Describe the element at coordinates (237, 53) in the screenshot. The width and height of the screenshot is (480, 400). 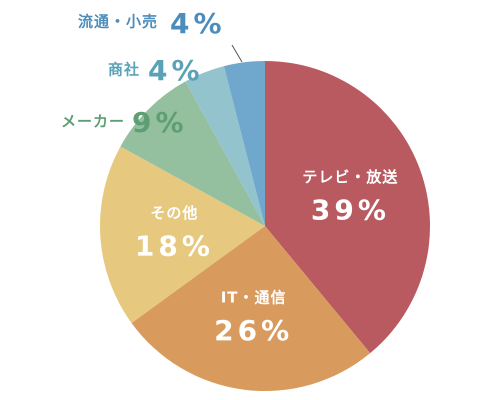
I see `leader-line` at that location.